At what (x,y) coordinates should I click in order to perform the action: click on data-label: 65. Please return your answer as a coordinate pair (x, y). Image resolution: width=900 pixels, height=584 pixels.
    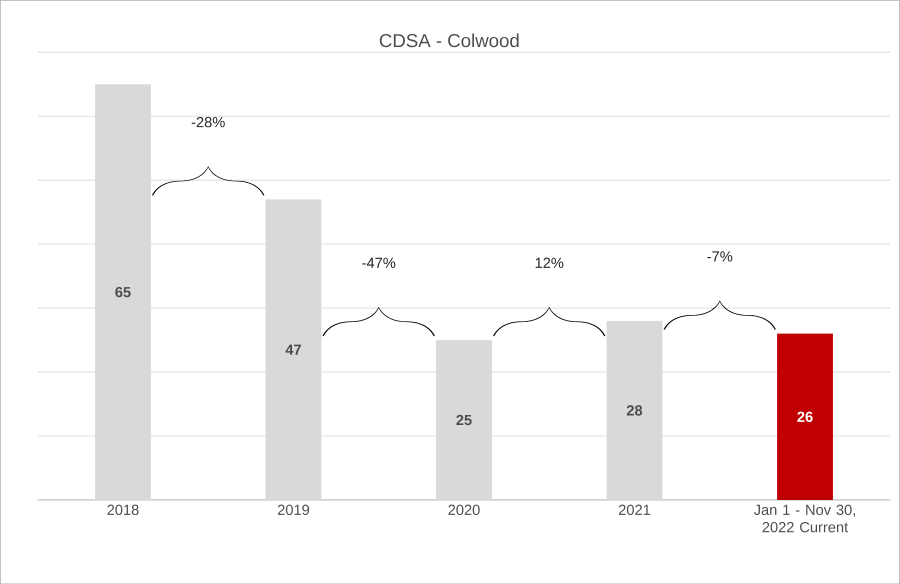
    Looking at the image, I should click on (123, 292).